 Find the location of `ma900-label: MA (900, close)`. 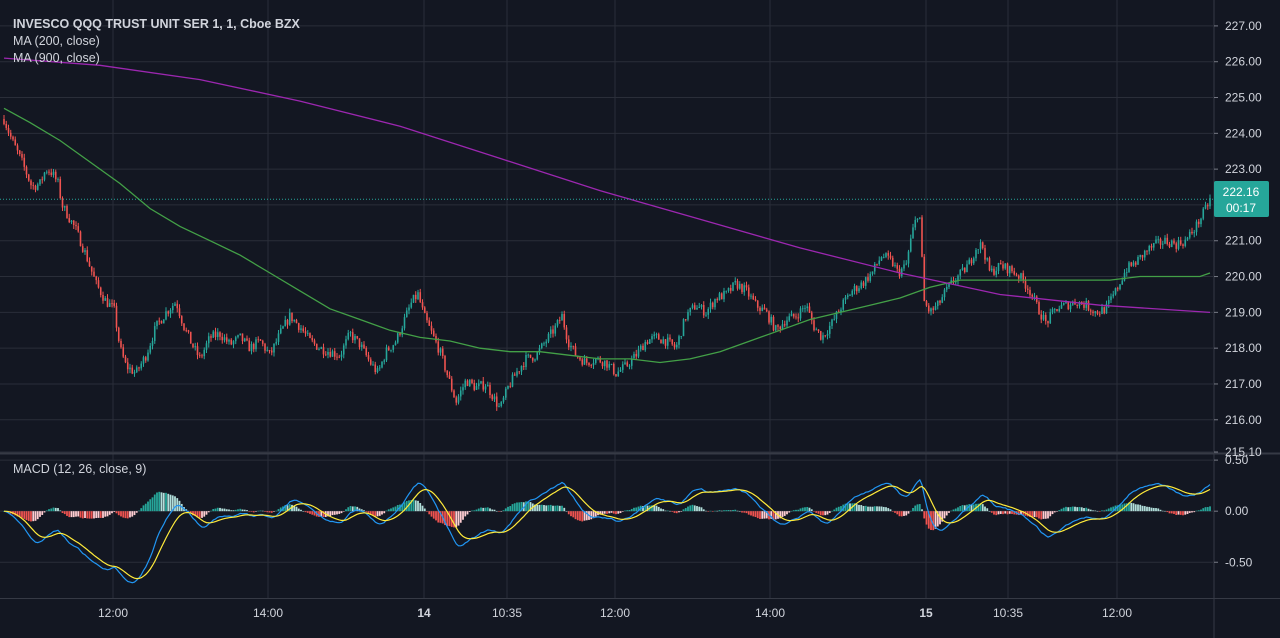

ma900-label: MA (900, close) is located at coordinates (56, 58).